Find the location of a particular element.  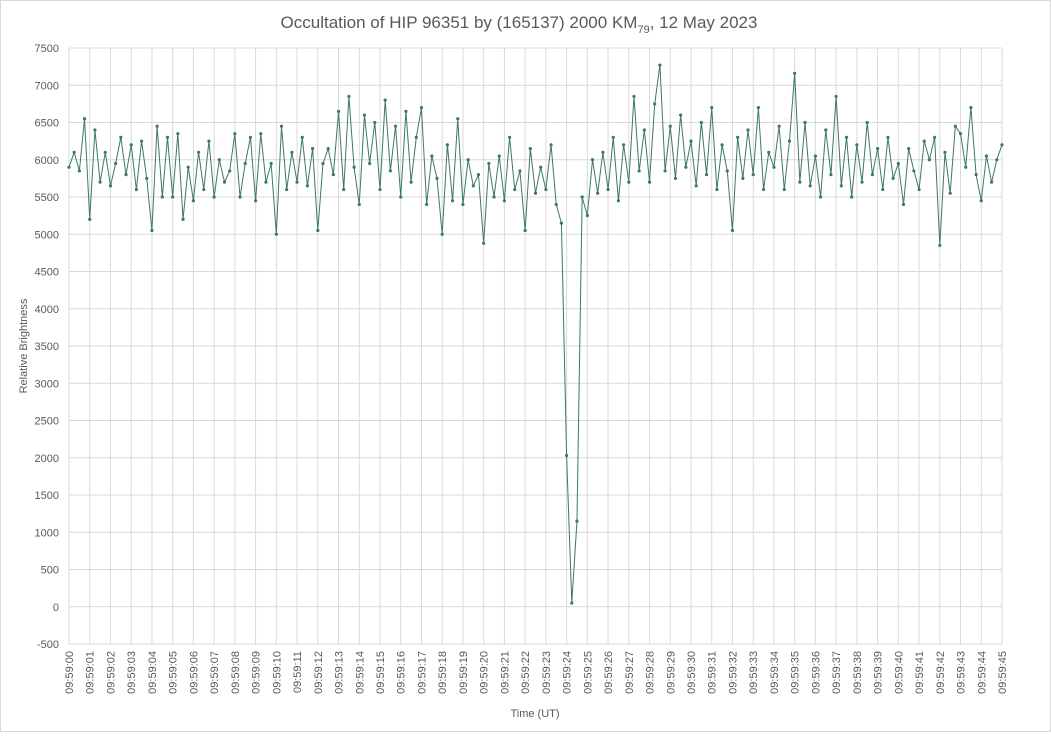

x-tick-label: 09:59:30 is located at coordinates (692, 672).